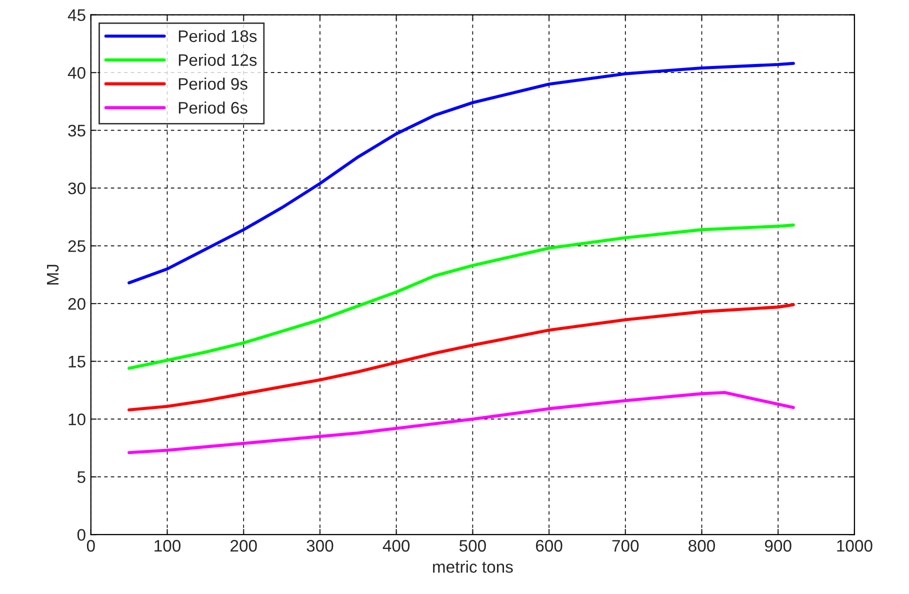 Image resolution: width=909 pixels, height=594 pixels. Describe the element at coordinates (217, 36) in the screenshot. I see `legend-label: Period 18s` at that location.